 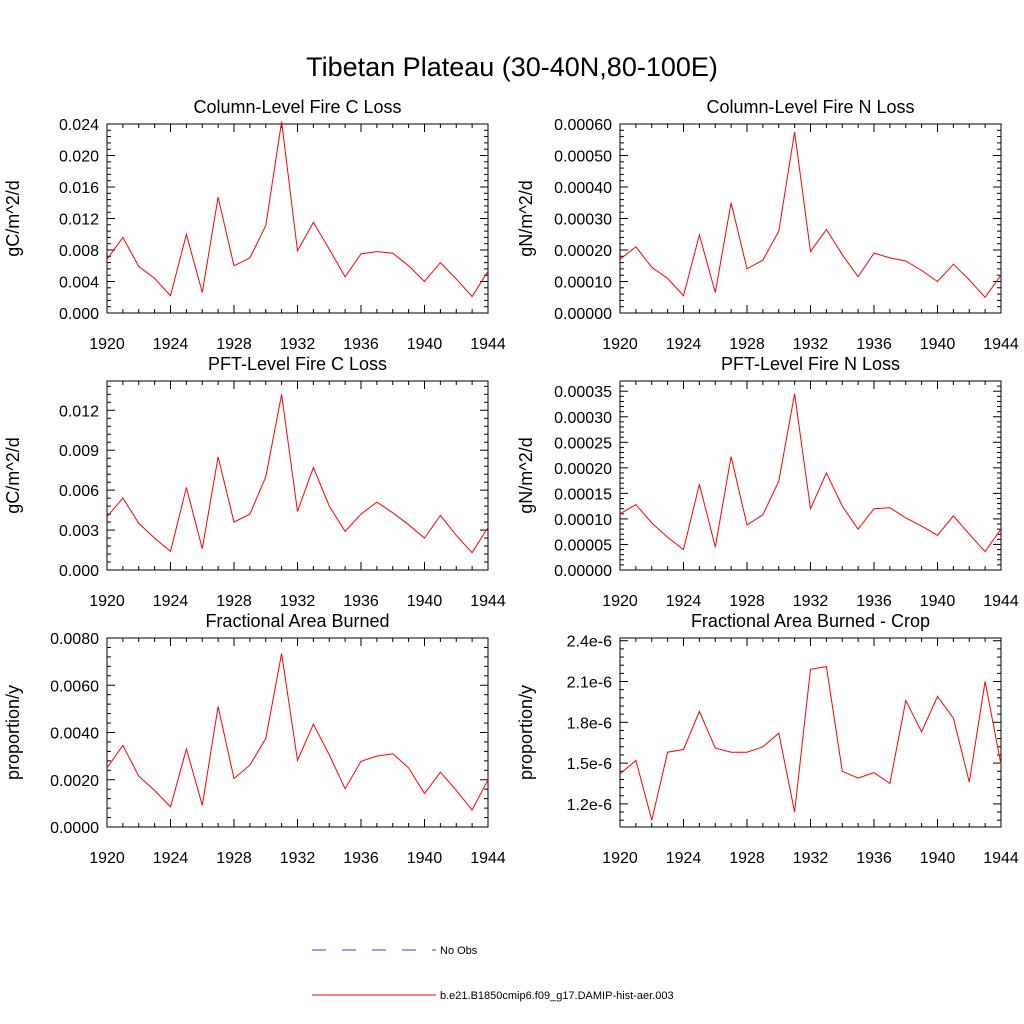 I want to click on y-axis-label: gC/m^2/d, so click(x=13, y=218).